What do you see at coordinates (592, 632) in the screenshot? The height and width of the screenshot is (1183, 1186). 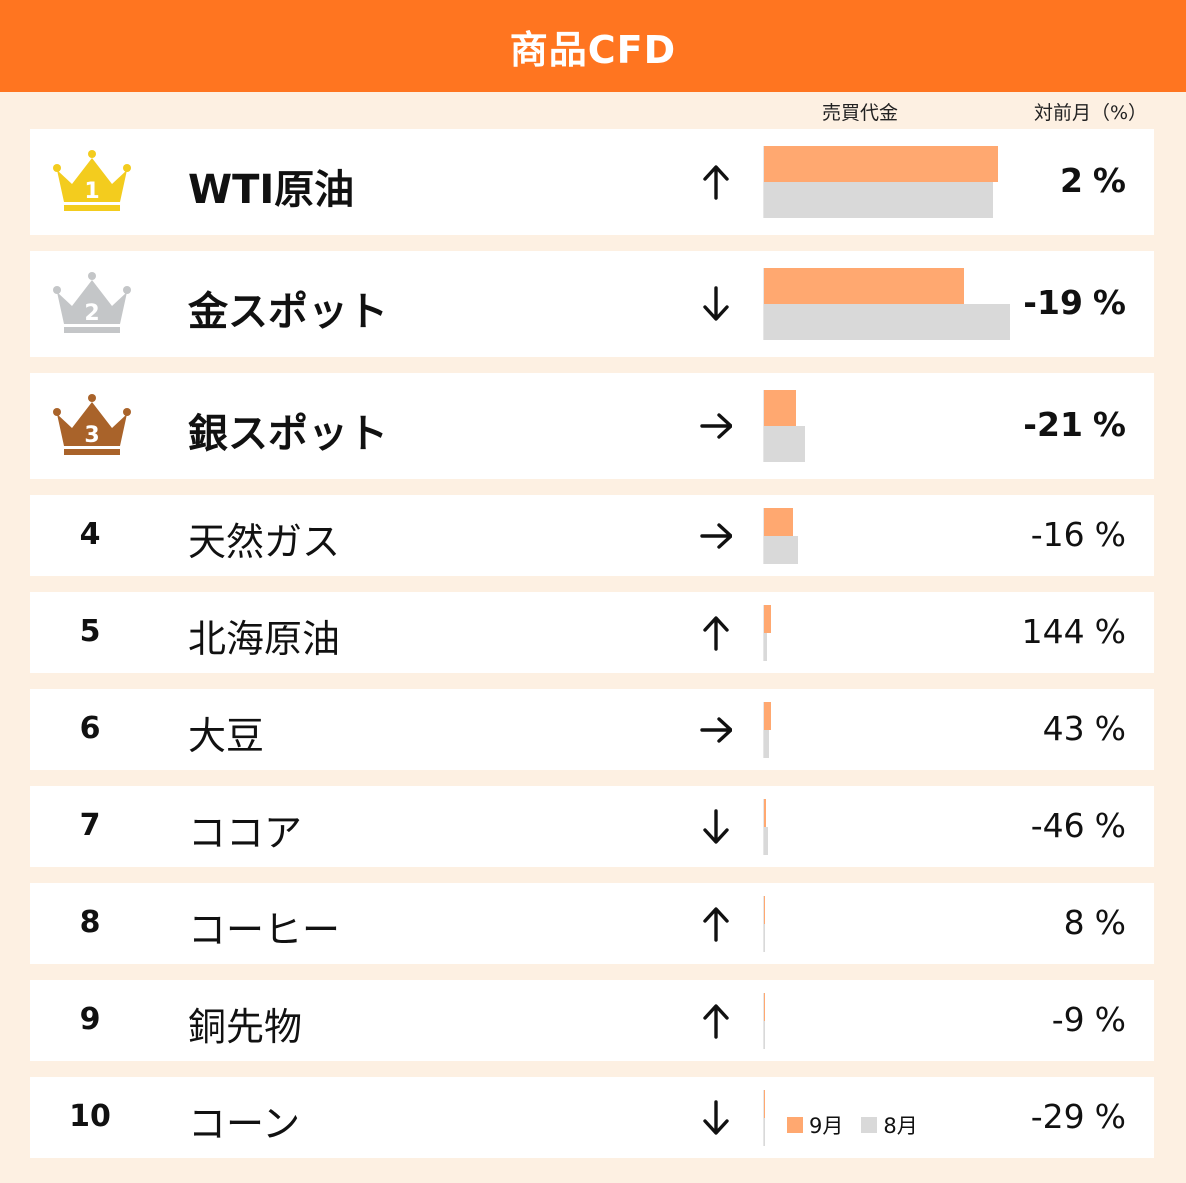 I see `ranking-row: 5 北海原油 144%` at bounding box center [592, 632].